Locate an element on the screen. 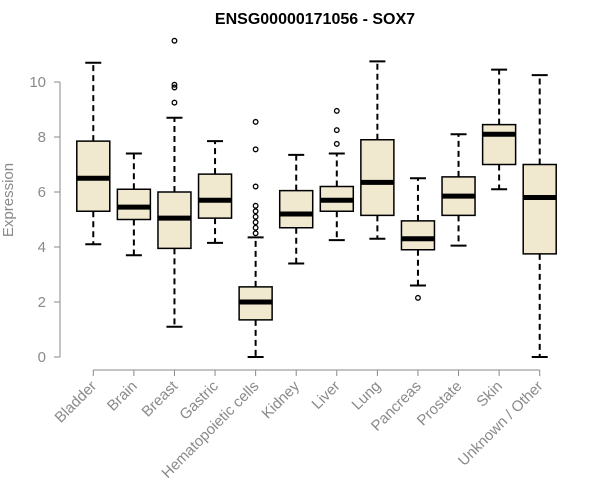  box-pancreas is located at coordinates (418, 239).